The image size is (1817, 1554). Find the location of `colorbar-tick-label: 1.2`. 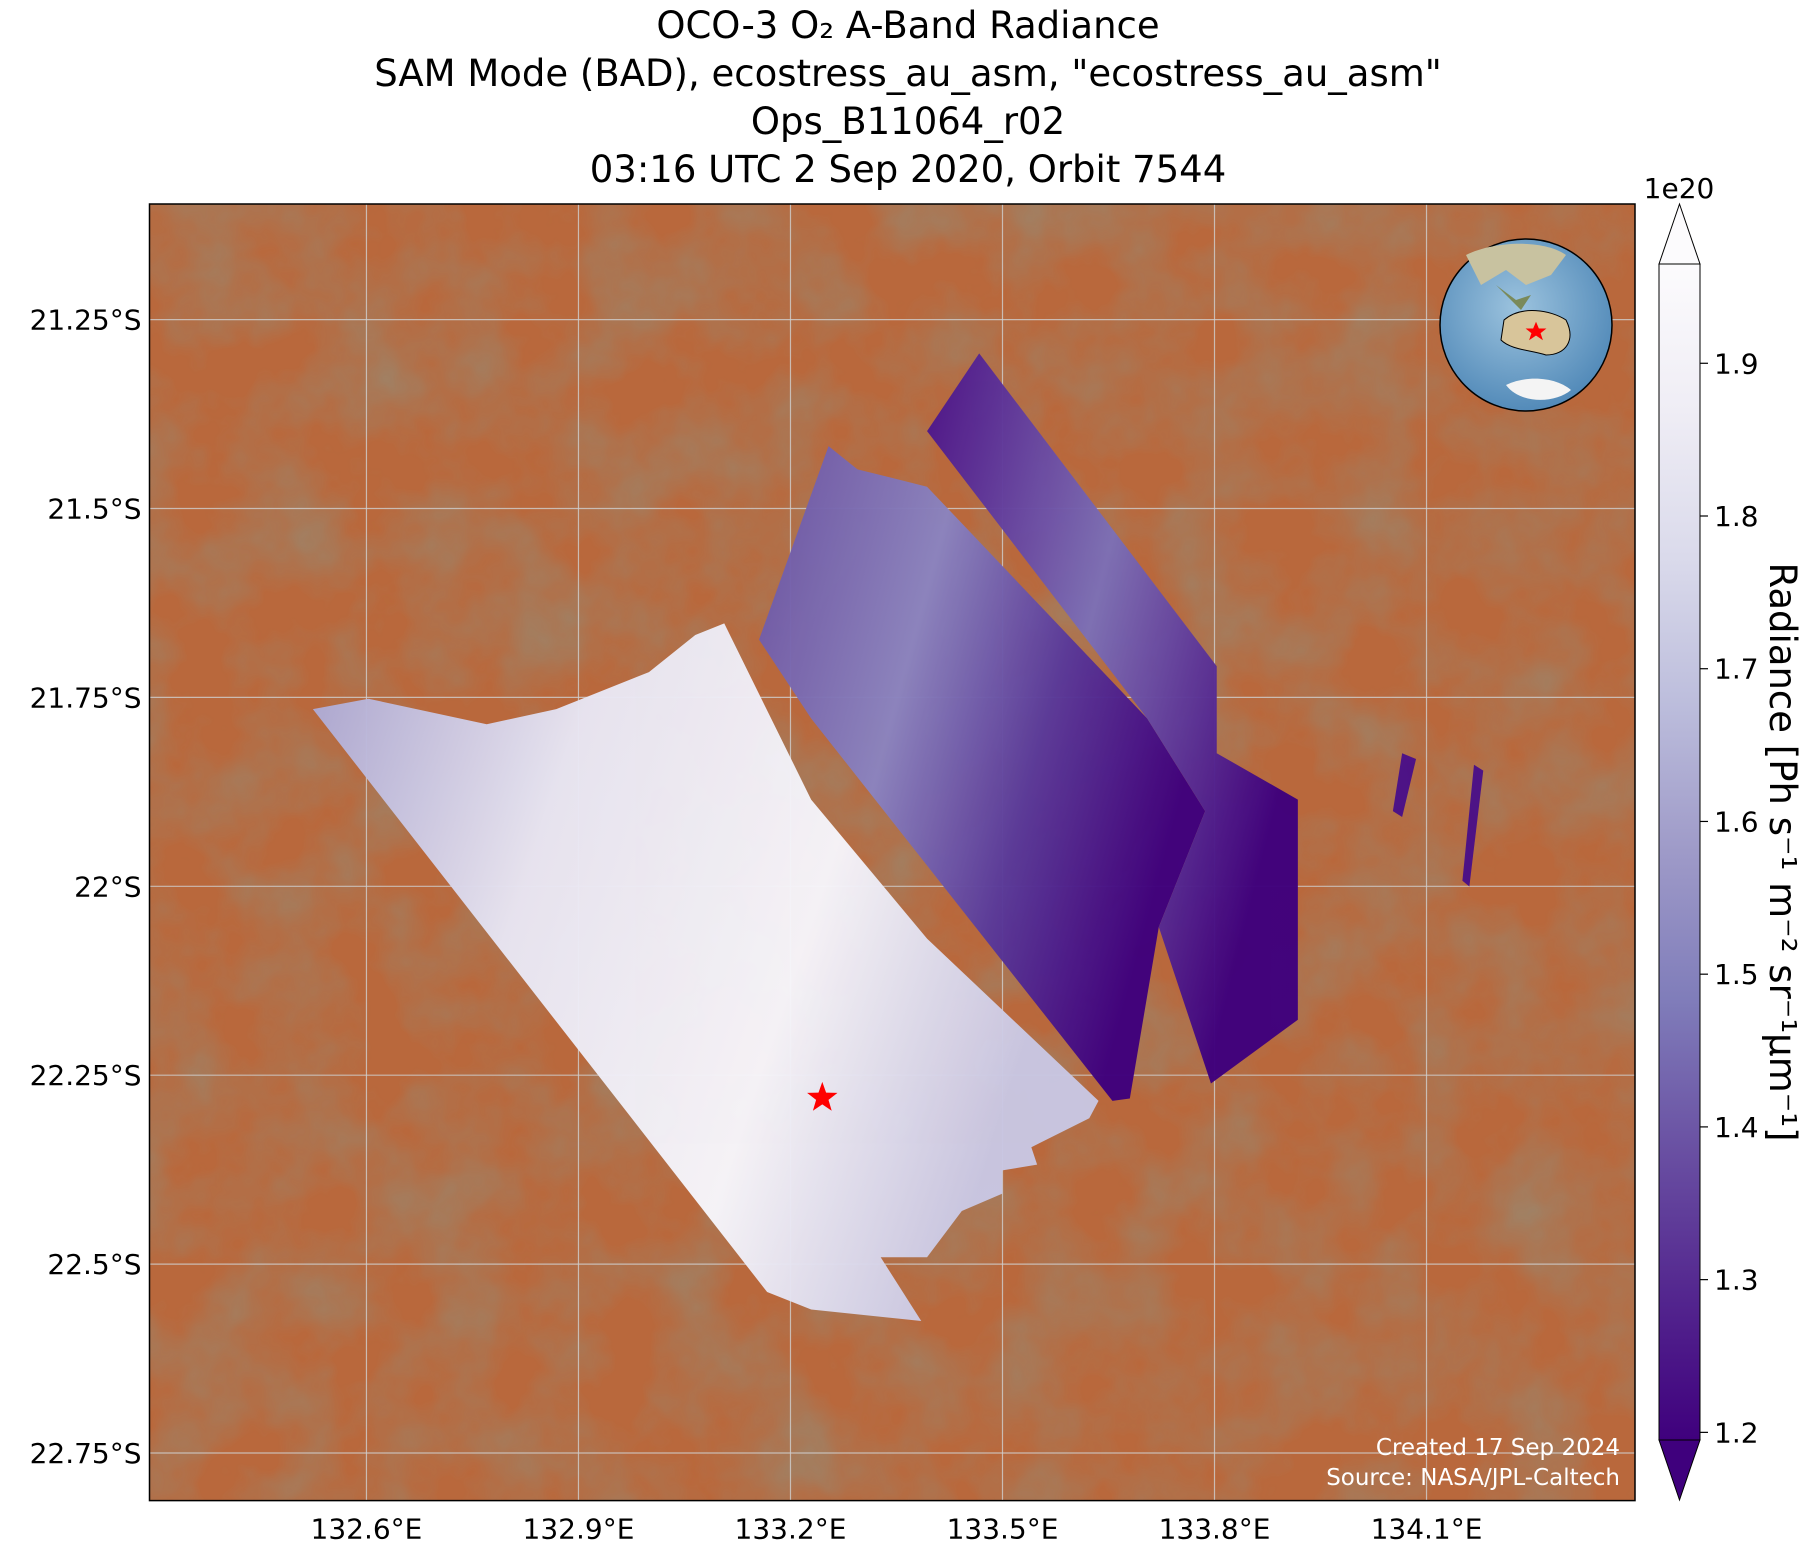

colorbar-tick-label: 1.2 is located at coordinates (1736, 1432).